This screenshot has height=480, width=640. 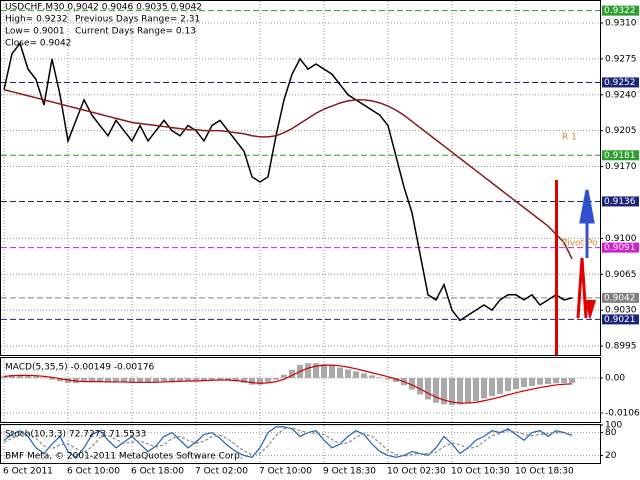 I want to click on level-label: 0.9181, so click(x=620, y=156).